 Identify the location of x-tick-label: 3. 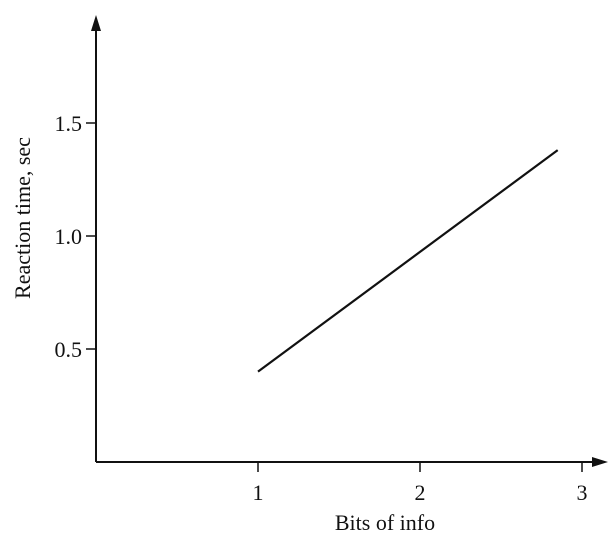
(582, 492).